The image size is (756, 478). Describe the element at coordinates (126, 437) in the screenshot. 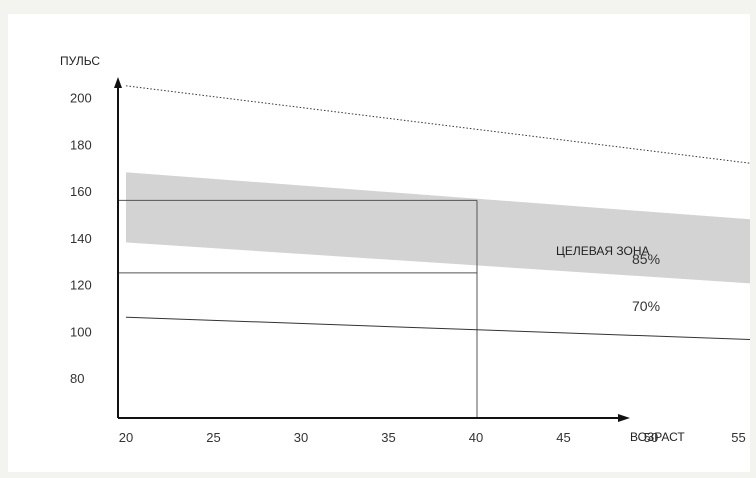

I see `x-tick-label: 20` at that location.